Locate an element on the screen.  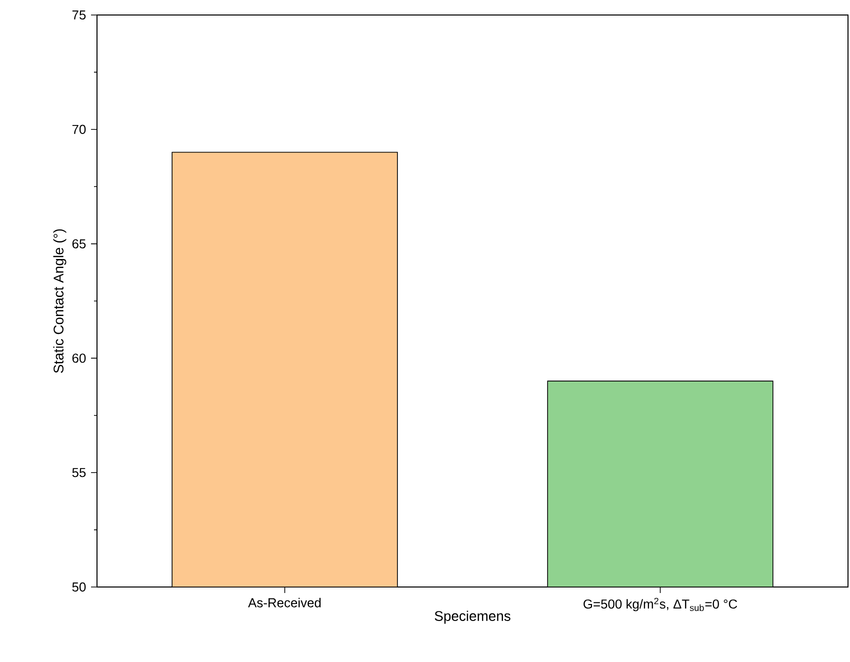
y-tick-label: 55 is located at coordinates (79, 473).